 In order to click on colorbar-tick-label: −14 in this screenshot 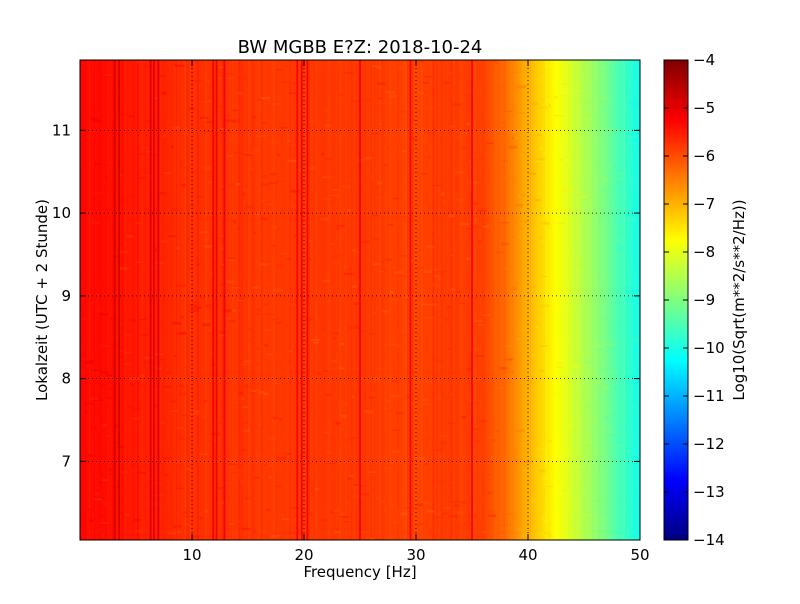, I will do `click(709, 540)`.